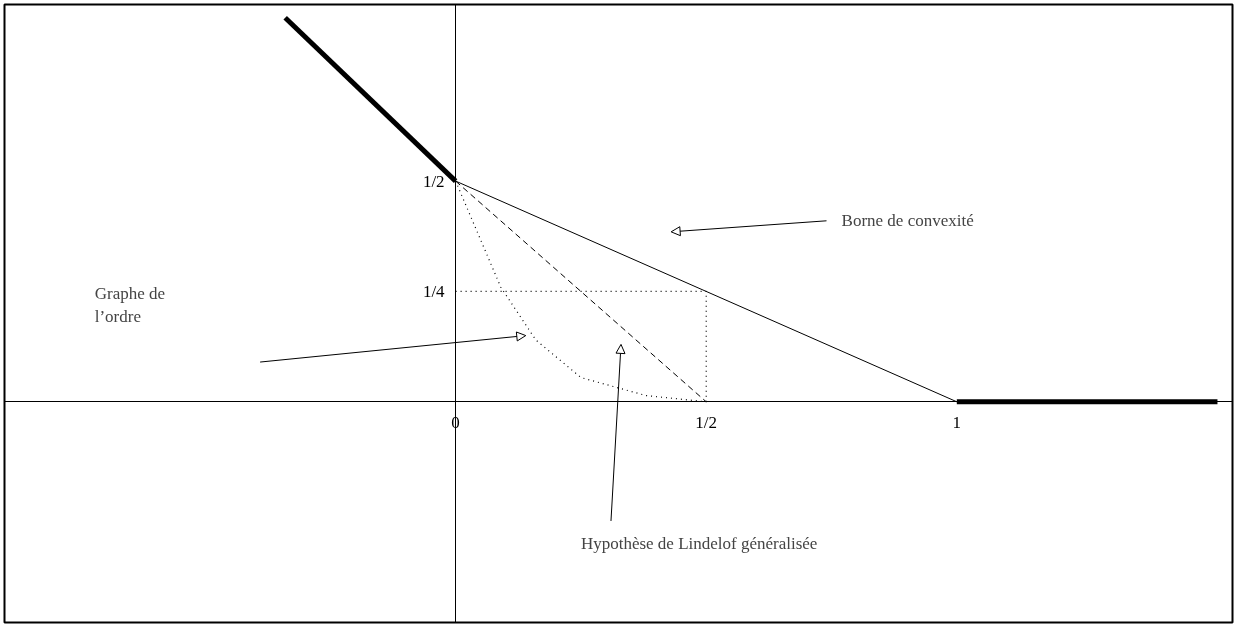 The image size is (1258, 644). What do you see at coordinates (706, 422) in the screenshot?
I see `x-tick-label: 1/2` at bounding box center [706, 422].